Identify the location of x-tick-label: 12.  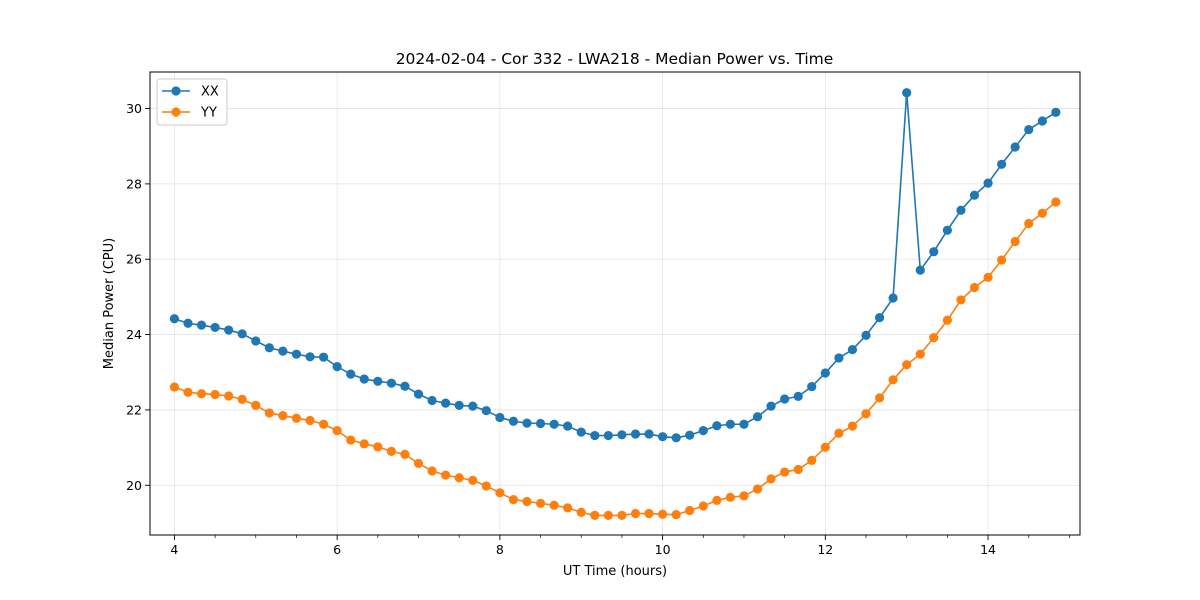
(825, 549).